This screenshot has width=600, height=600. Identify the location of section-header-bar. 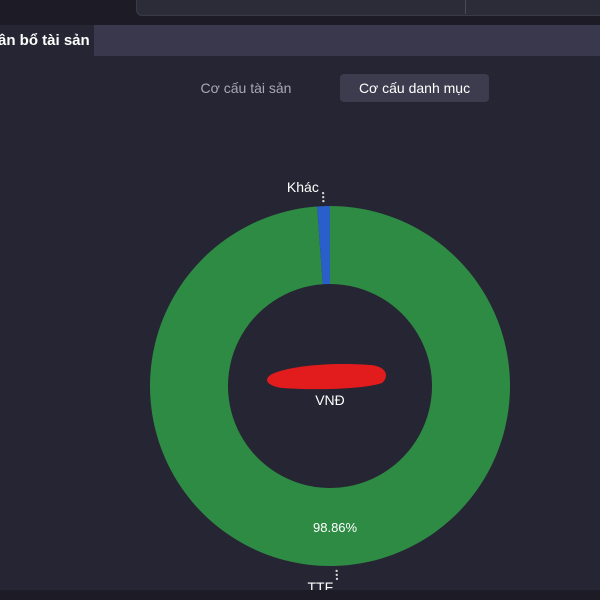
(347, 40).